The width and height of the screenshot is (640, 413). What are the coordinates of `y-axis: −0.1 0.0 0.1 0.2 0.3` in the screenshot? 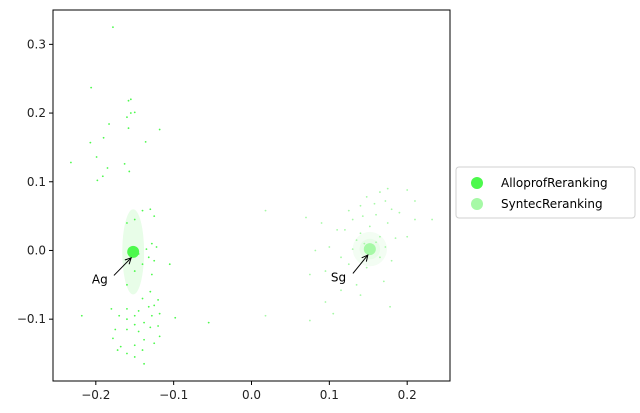 It's located at (35, 181).